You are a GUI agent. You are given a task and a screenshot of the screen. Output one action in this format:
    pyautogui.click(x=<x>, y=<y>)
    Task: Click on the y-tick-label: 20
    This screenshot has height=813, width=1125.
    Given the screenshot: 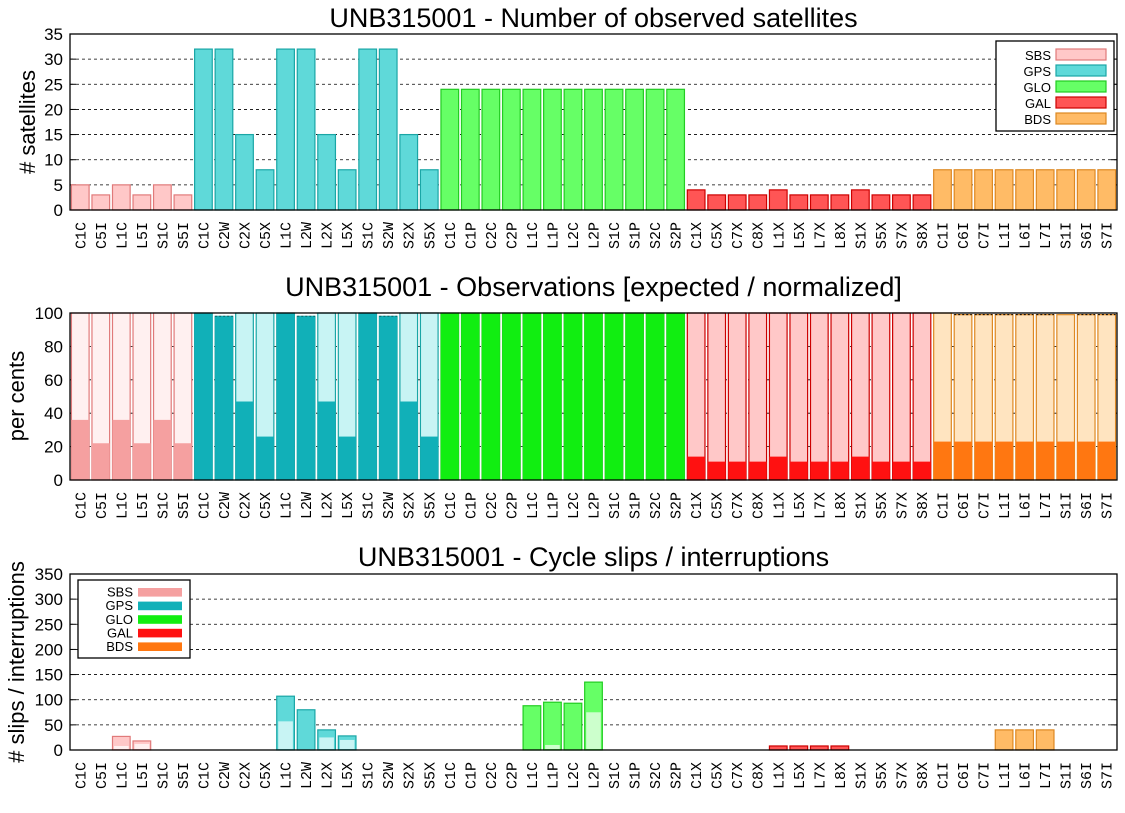 What is the action you would take?
    pyautogui.click(x=53, y=447)
    